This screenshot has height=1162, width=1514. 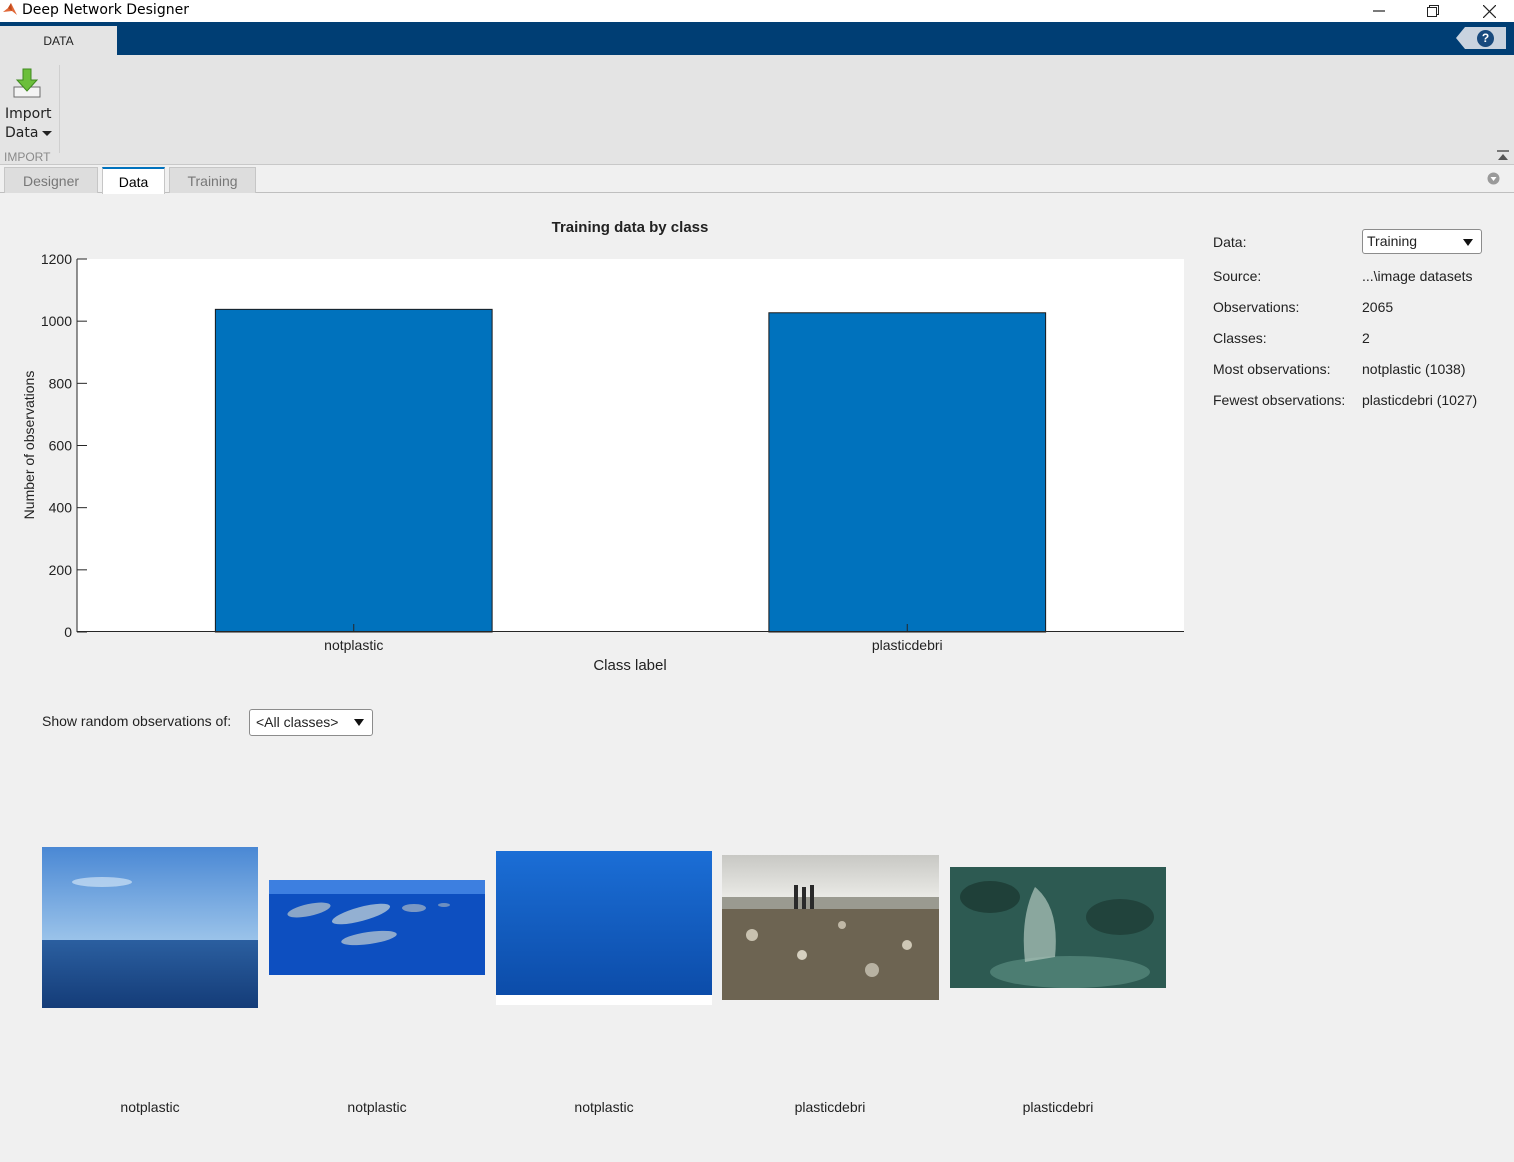 I want to click on most-observations-value: notplastic (1038), so click(x=1414, y=369).